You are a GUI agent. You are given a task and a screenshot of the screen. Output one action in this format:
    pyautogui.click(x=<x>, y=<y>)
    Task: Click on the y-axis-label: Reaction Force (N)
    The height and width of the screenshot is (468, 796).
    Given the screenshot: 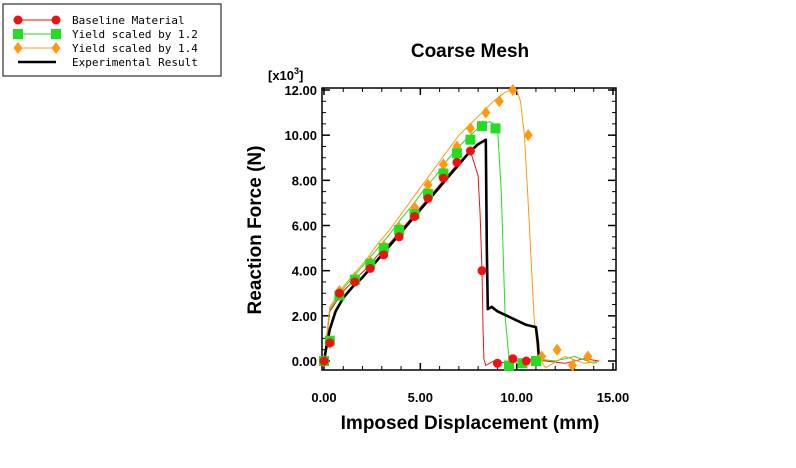 What is the action you would take?
    pyautogui.click(x=255, y=230)
    